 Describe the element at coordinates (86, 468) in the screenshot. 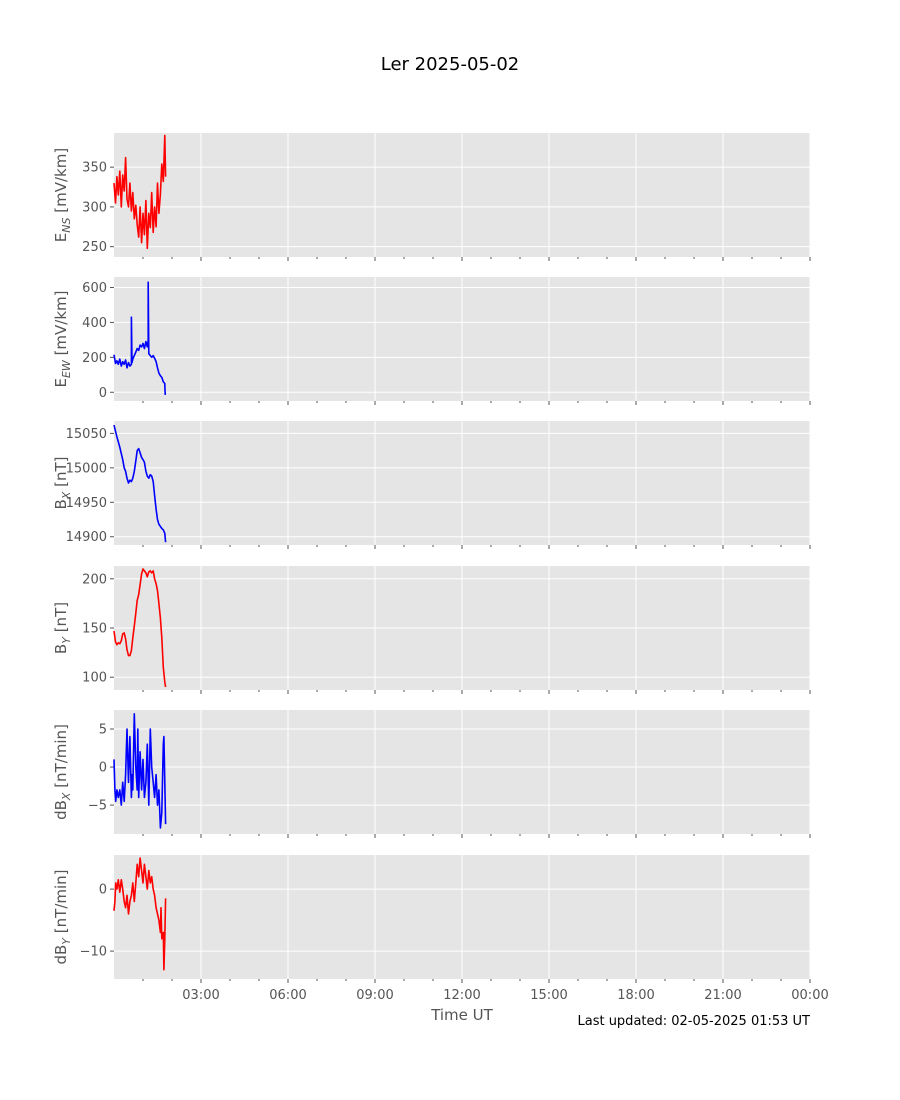

I see `y-tick-label: 15000` at that location.